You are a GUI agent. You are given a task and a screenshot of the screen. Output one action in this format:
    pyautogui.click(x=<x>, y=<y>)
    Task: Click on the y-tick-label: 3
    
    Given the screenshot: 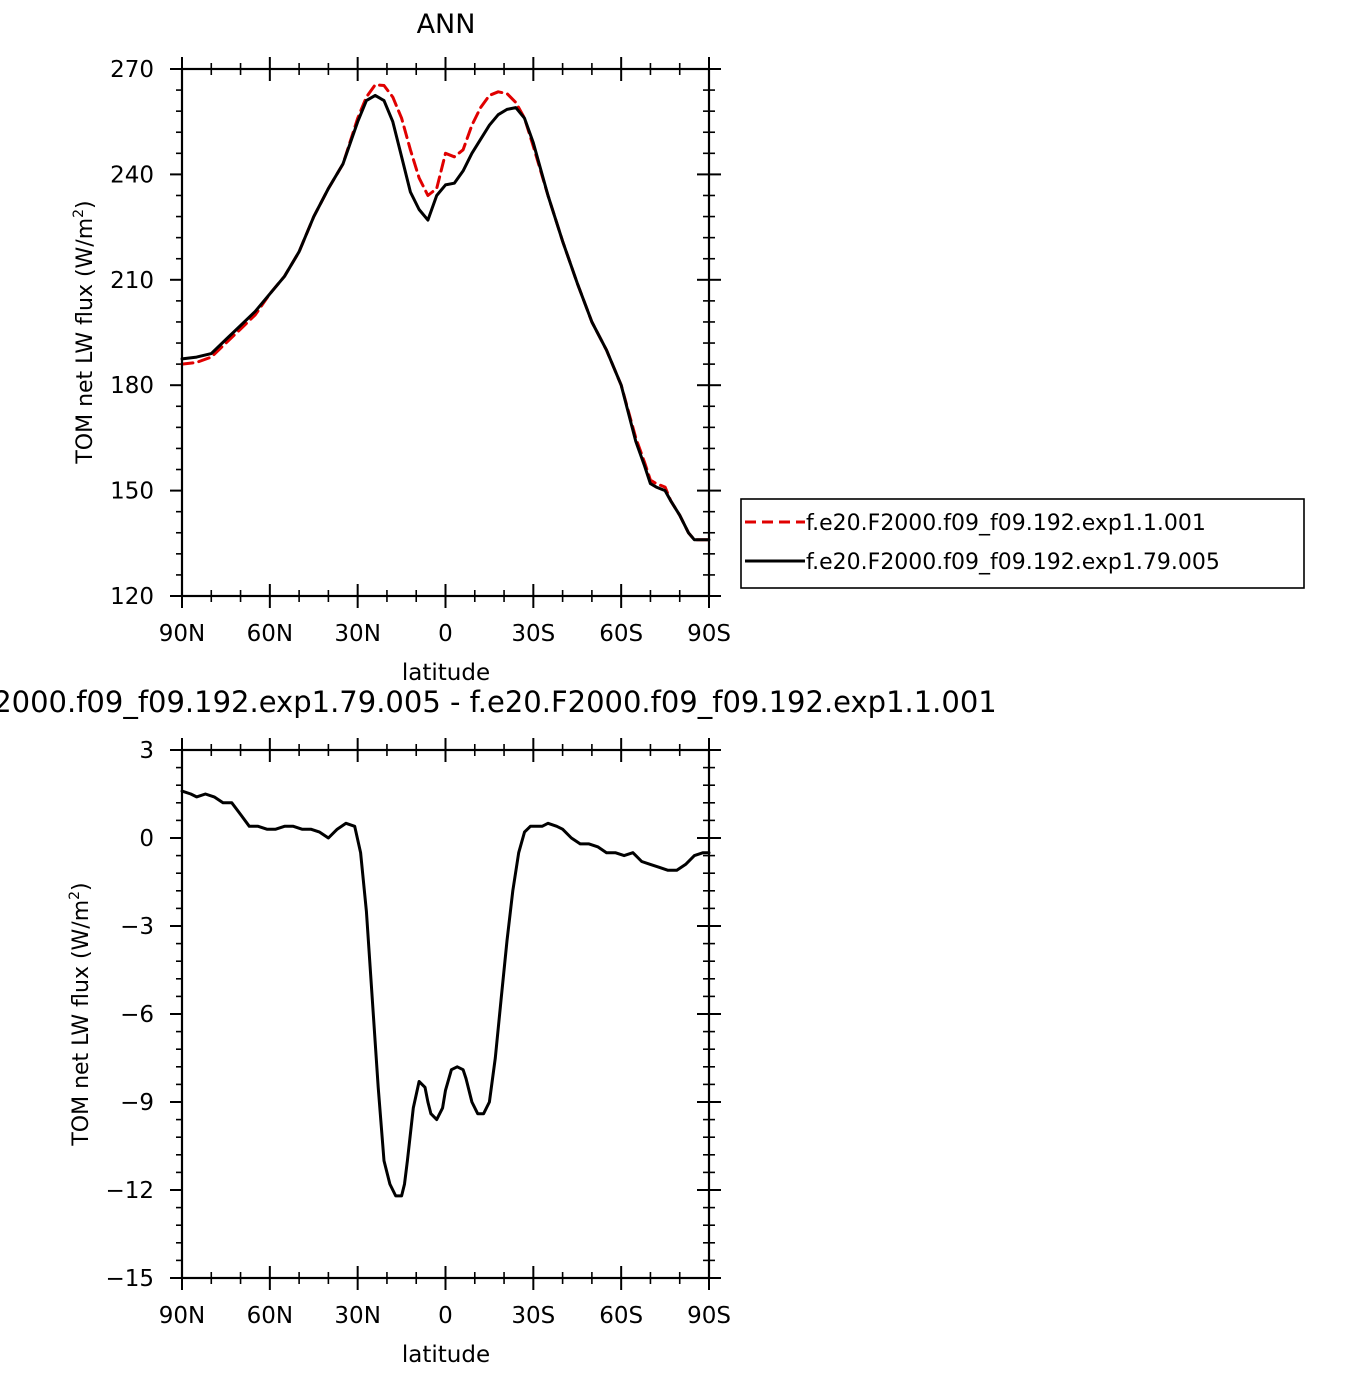 What is the action you would take?
    pyautogui.click(x=146, y=751)
    